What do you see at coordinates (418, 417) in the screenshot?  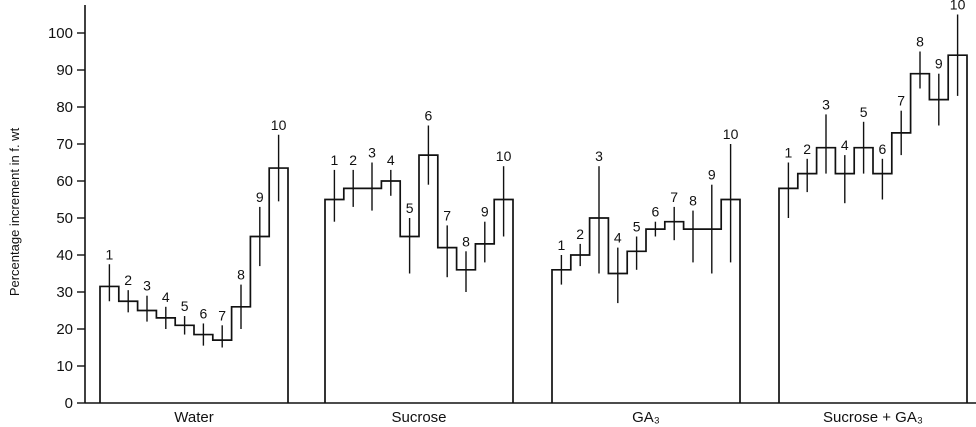 I see `group-label: Sucrose` at bounding box center [418, 417].